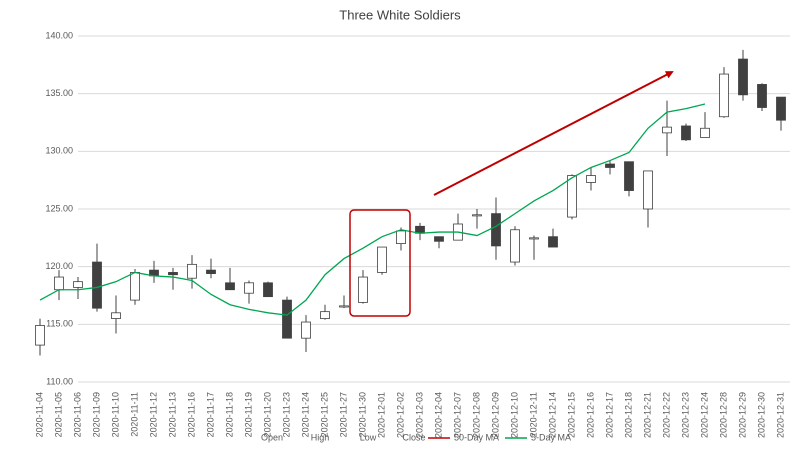  I want to click on x-tick-label: 2020-12-28, so click(723, 415).